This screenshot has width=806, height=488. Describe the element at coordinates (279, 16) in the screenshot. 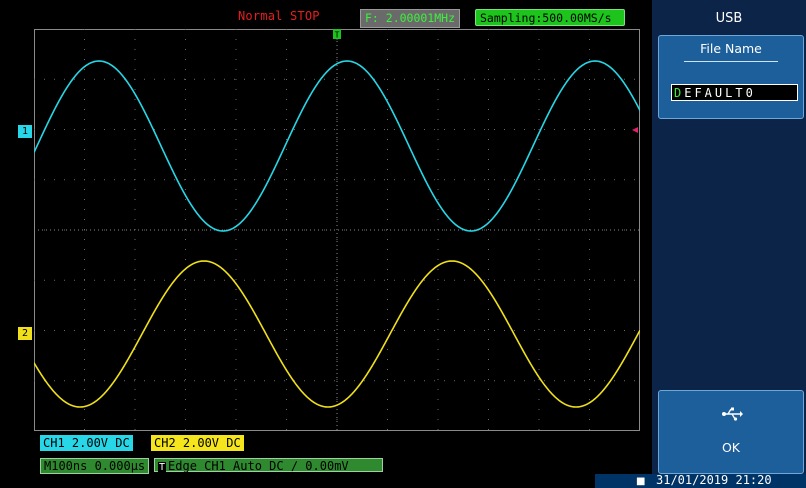

I see `acquisition-state: Normal STOP` at that location.